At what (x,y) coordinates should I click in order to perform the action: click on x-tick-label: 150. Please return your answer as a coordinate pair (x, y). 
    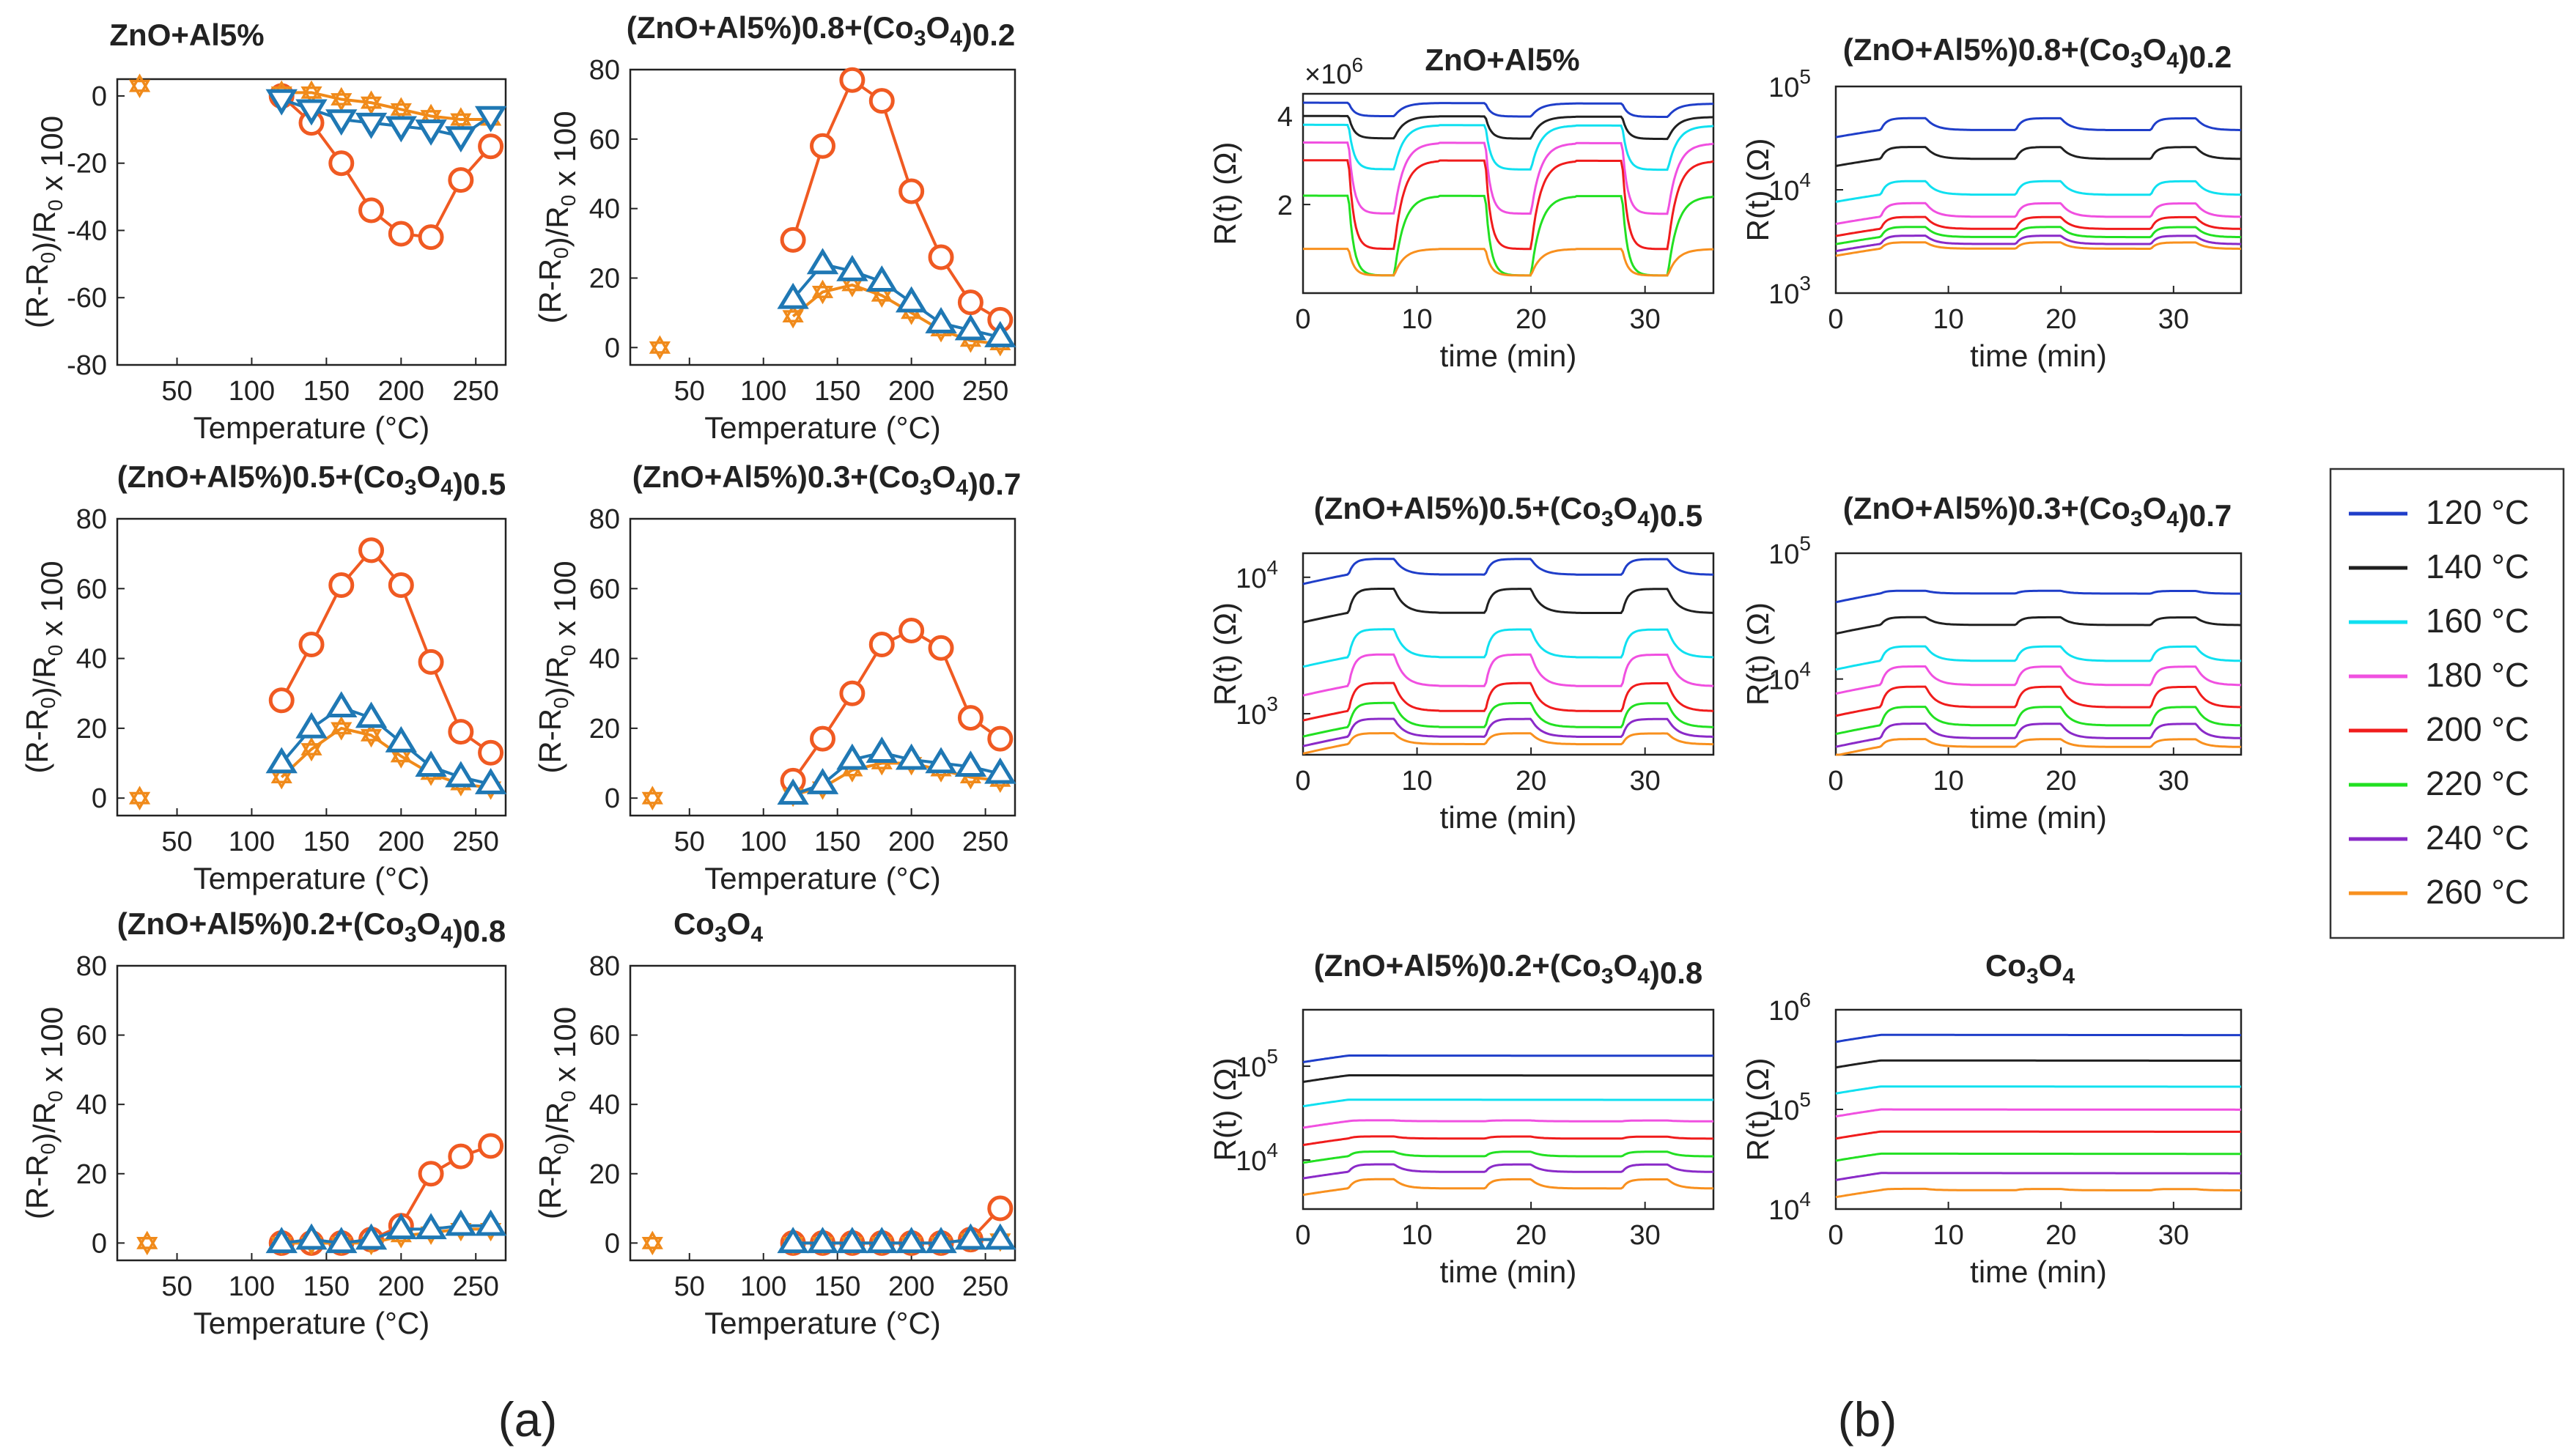
    Looking at the image, I should click on (326, 842).